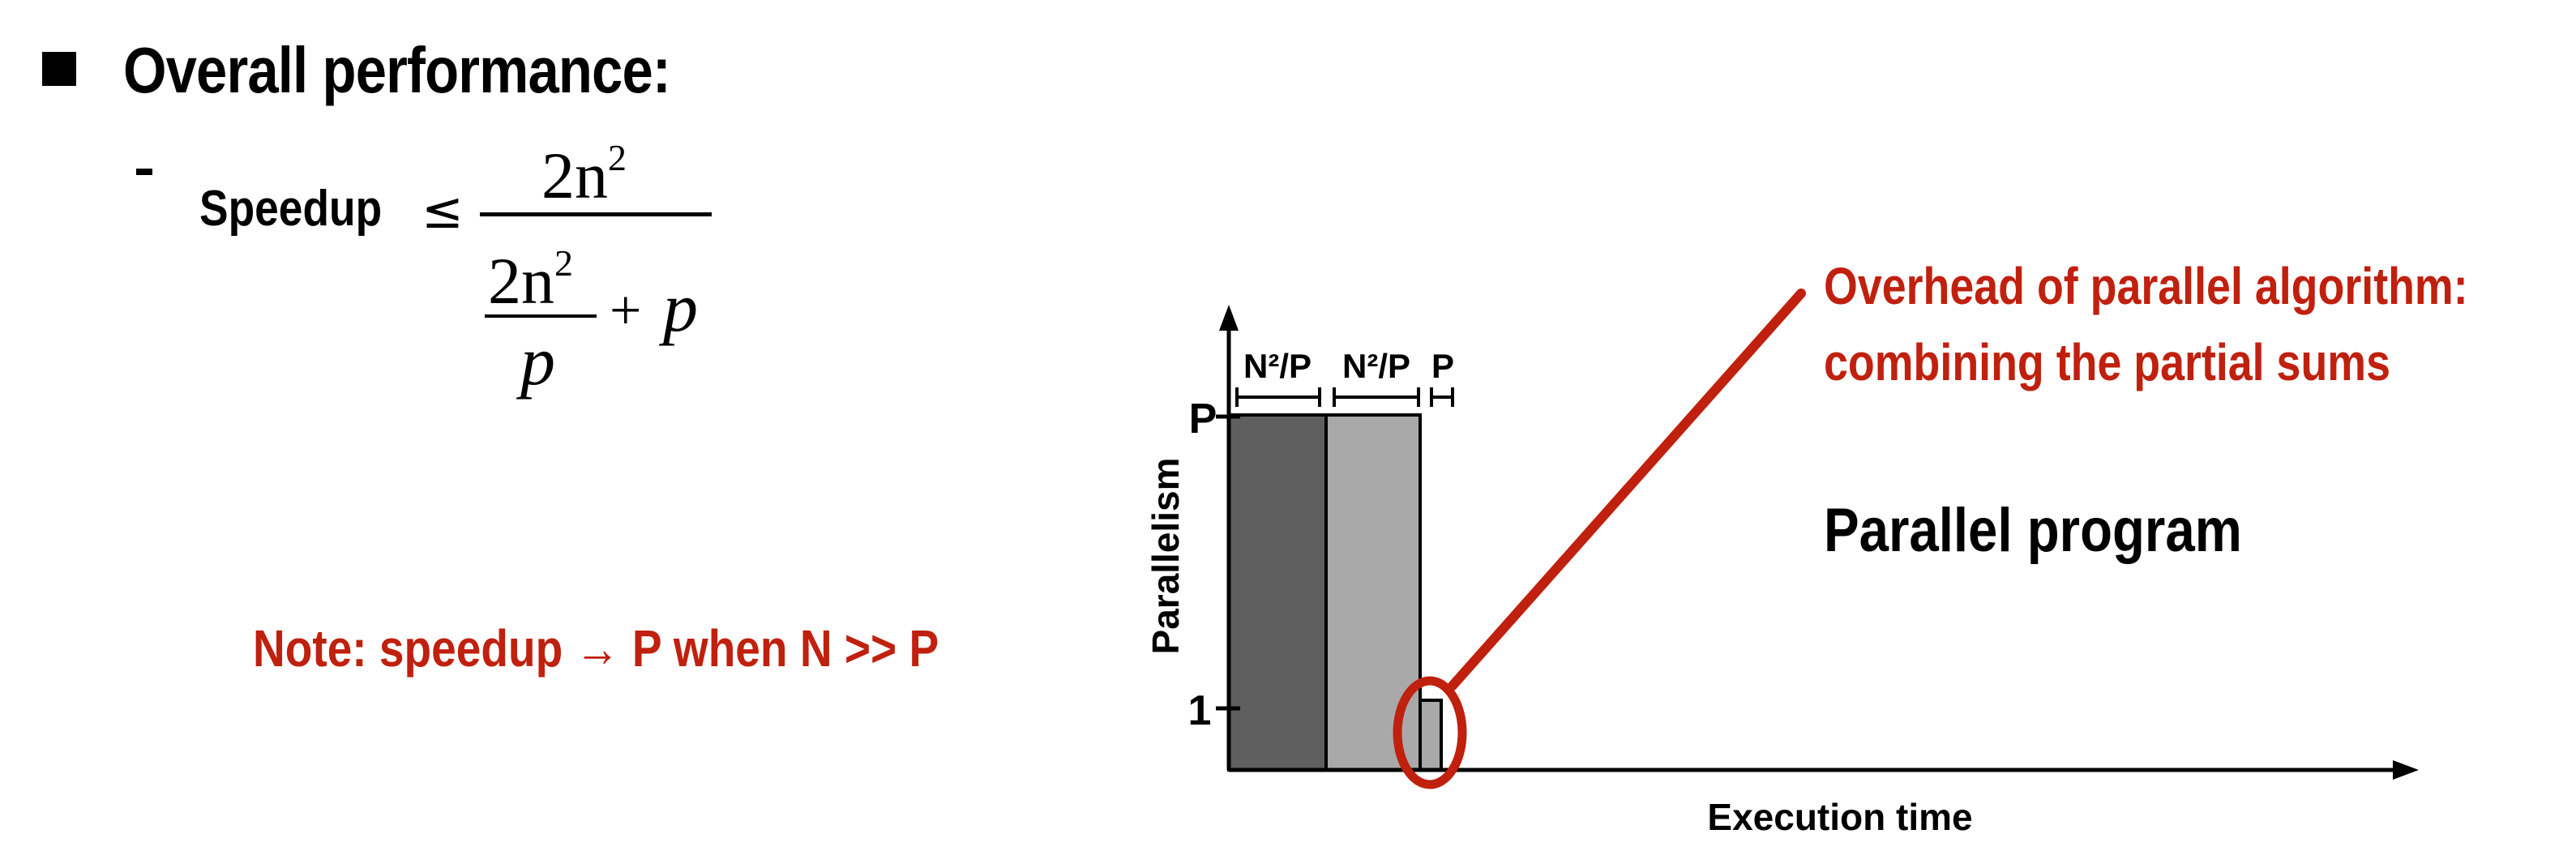  I want to click on note-text: Note: speedup → P when N >> P, so click(596, 648).